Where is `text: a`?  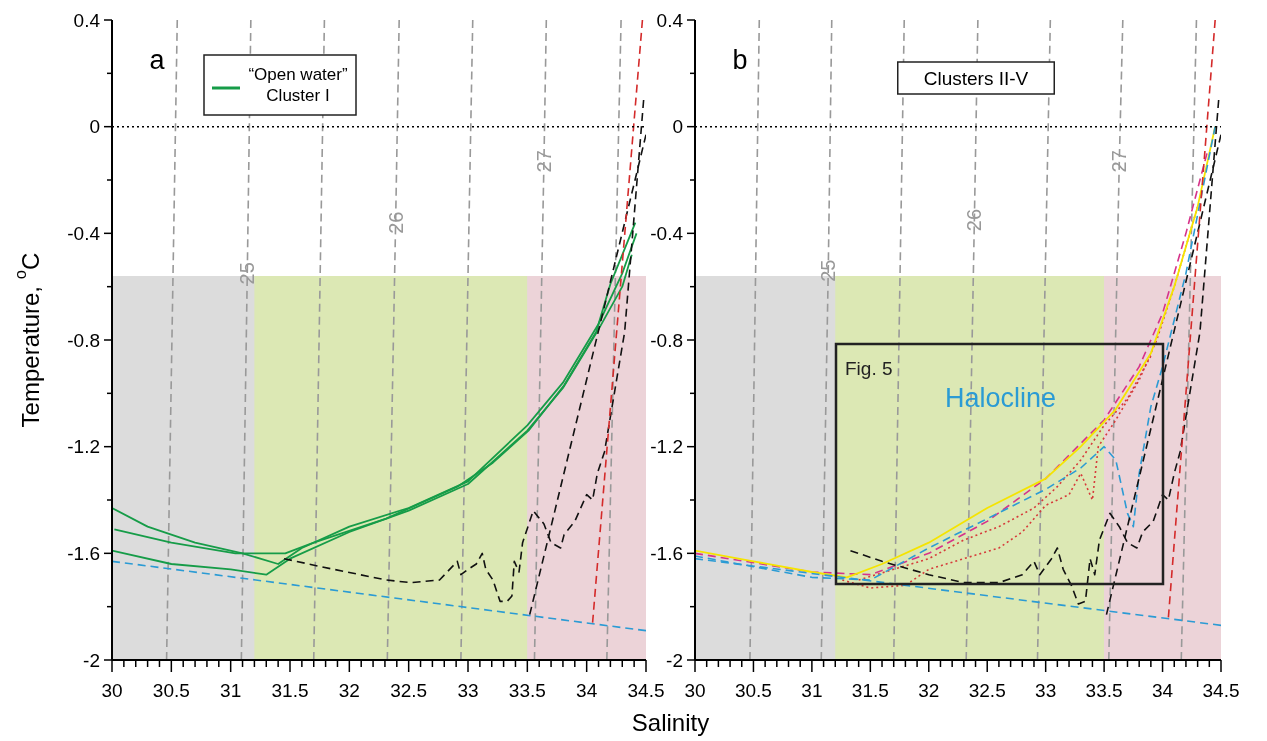
text: a is located at coordinates (157, 60).